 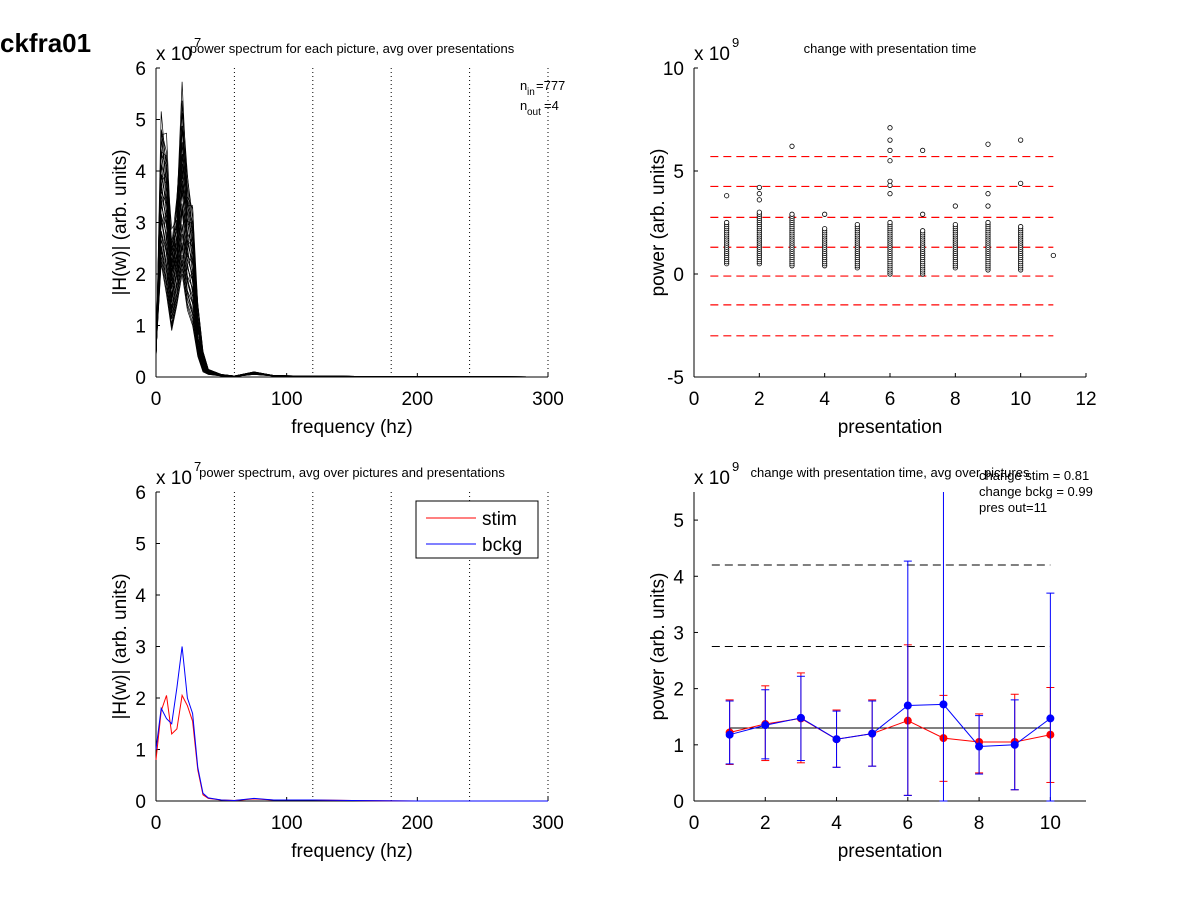 I want to click on y-axis-label: |H(w)| (arb. units), so click(x=120, y=222).